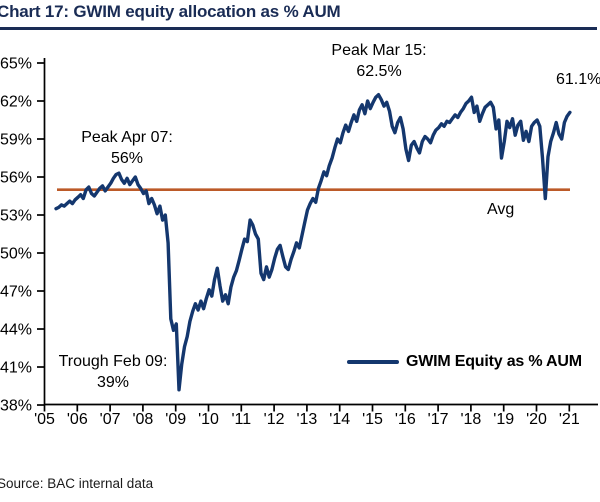 Image resolution: width=600 pixels, height=502 pixels. Describe the element at coordinates (373, 362) in the screenshot. I see `legend-line-swatch` at that location.